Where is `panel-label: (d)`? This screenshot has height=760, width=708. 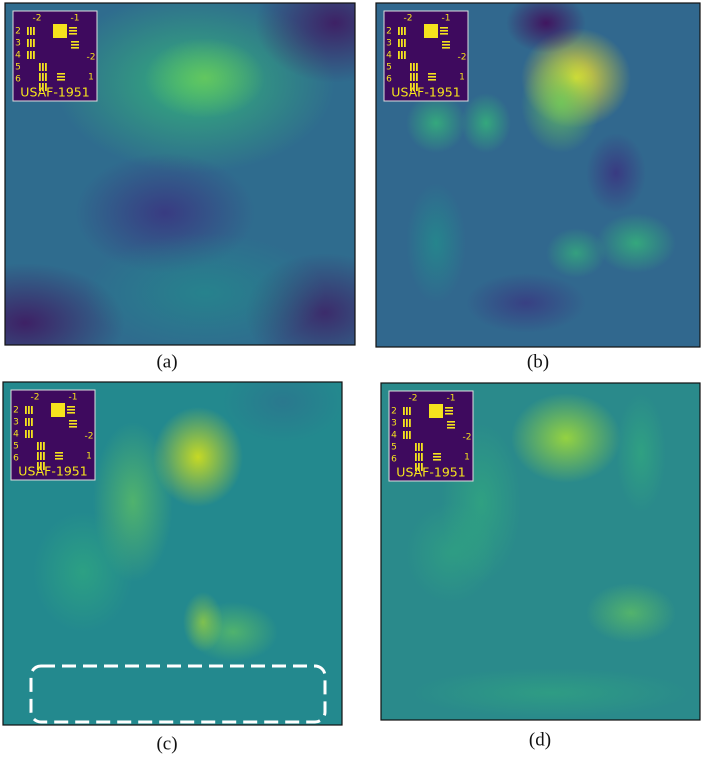
panel-label: (d) is located at coordinates (540, 739).